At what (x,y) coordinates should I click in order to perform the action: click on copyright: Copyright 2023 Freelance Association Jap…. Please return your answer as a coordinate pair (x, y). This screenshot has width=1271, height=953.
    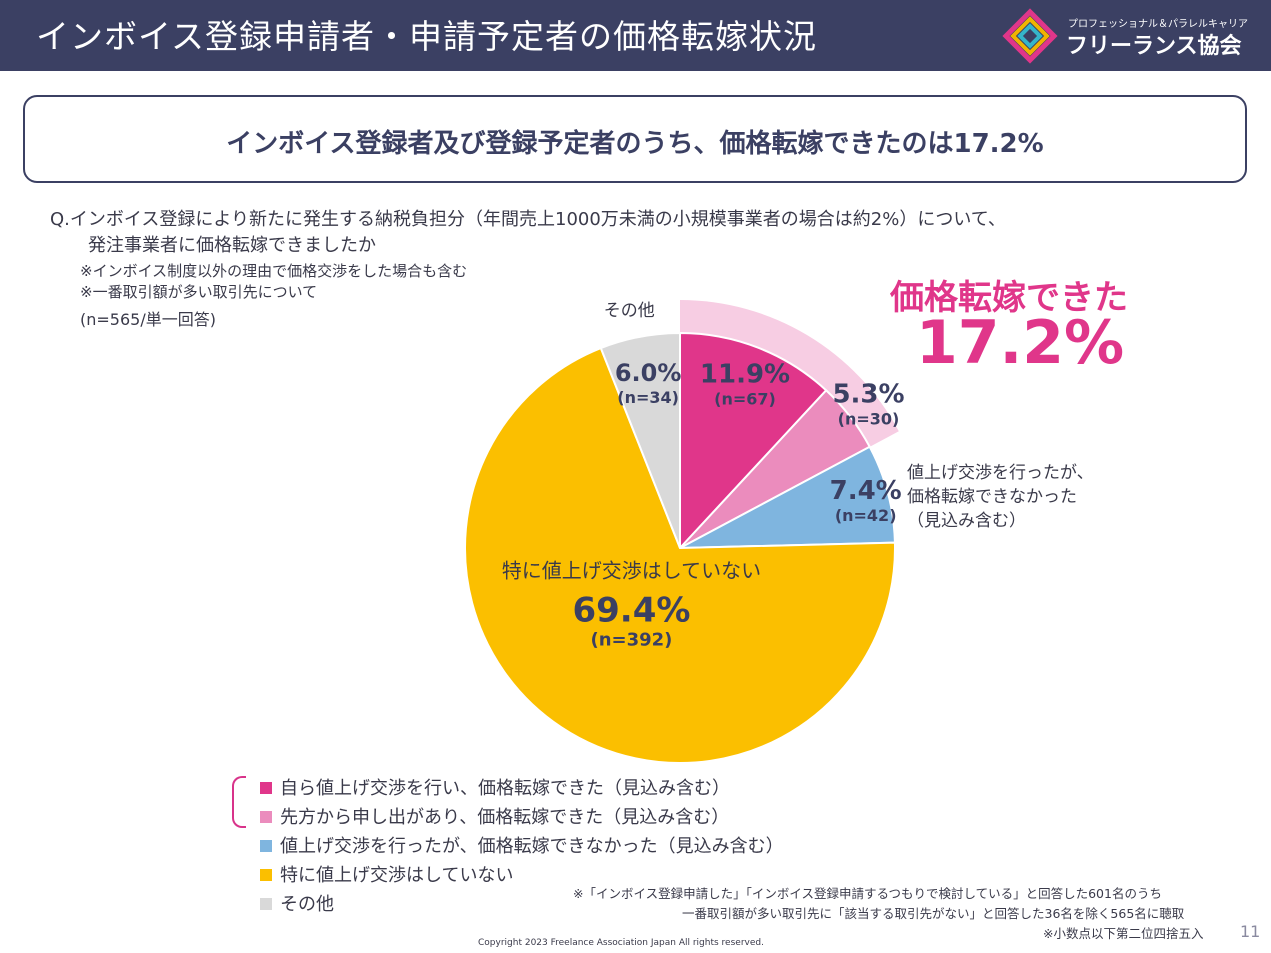
    Looking at the image, I should click on (621, 943).